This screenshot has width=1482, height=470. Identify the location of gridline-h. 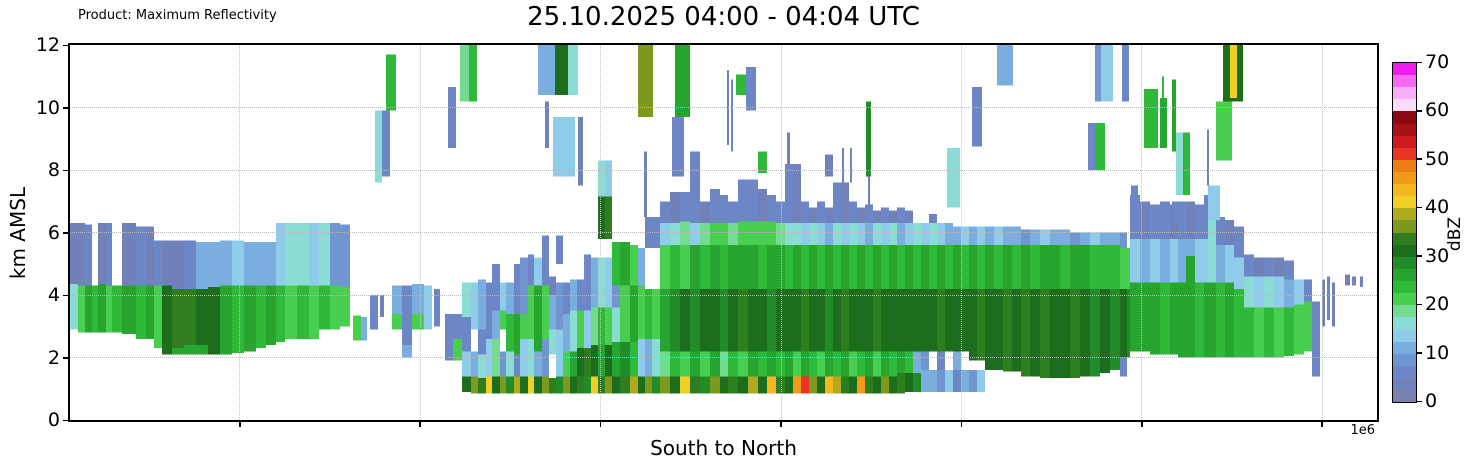
(723, 357).